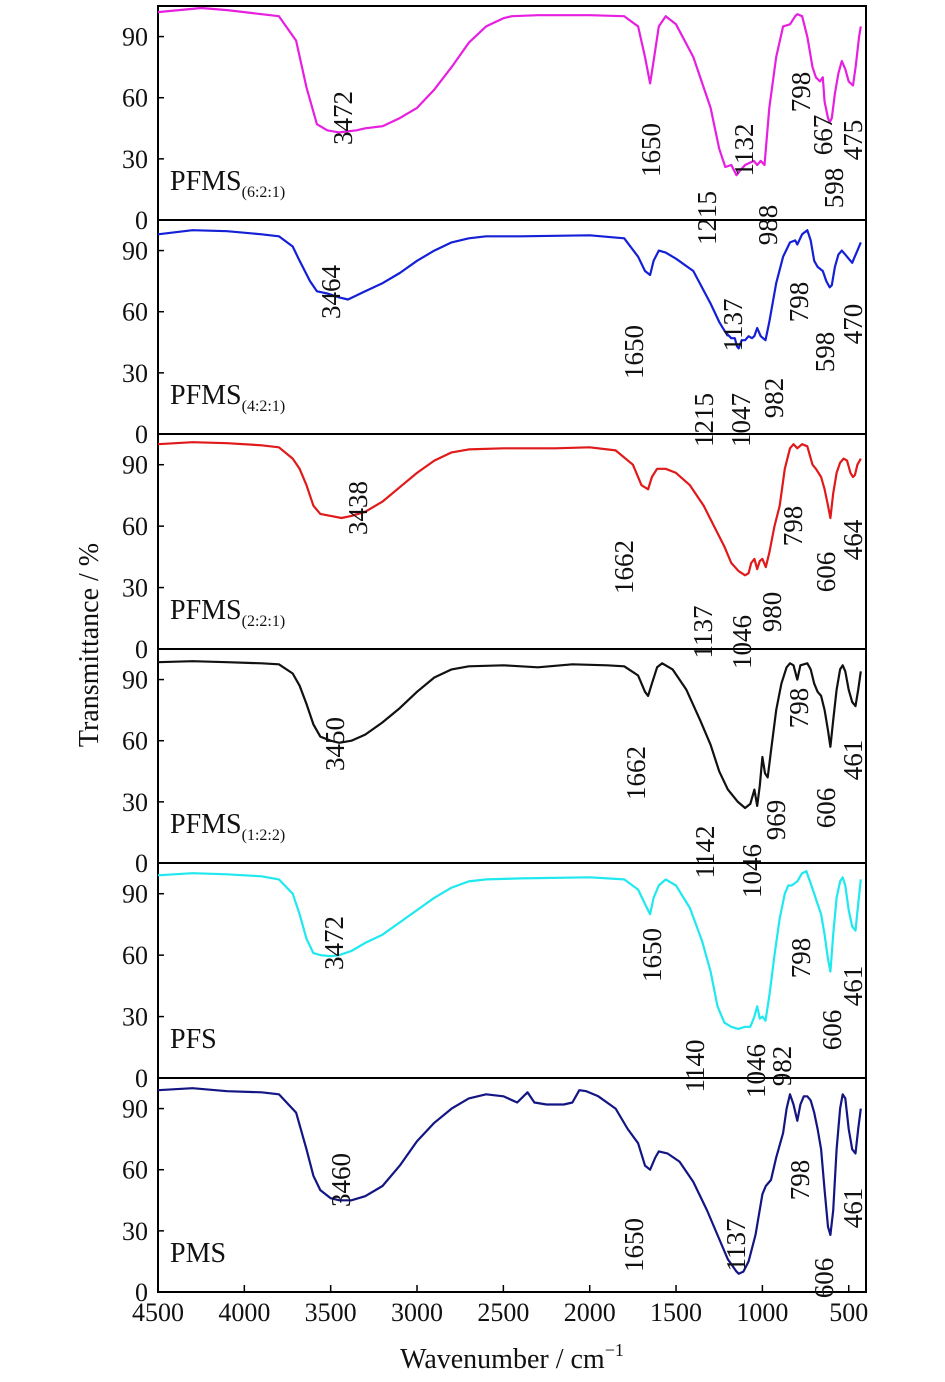 This screenshot has height=1382, width=945. I want to click on x-tick-label: 4500, so click(158, 1312).